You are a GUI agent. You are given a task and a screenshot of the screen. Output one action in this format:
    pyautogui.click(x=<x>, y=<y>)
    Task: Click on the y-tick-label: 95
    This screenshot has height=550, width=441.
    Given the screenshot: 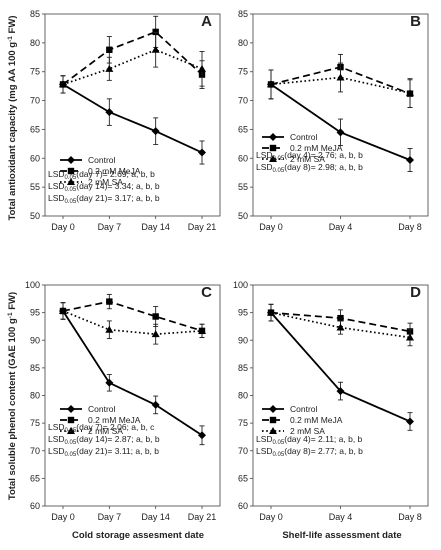 What is the action you would take?
    pyautogui.click(x=243, y=313)
    